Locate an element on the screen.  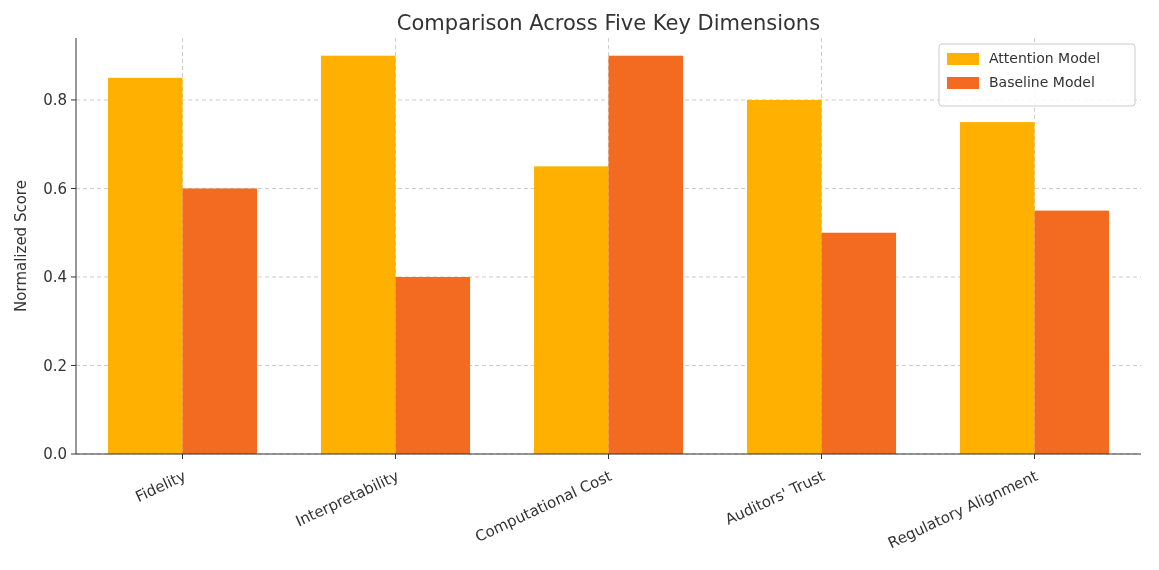
legend-label: Attention Model is located at coordinates (1045, 58).